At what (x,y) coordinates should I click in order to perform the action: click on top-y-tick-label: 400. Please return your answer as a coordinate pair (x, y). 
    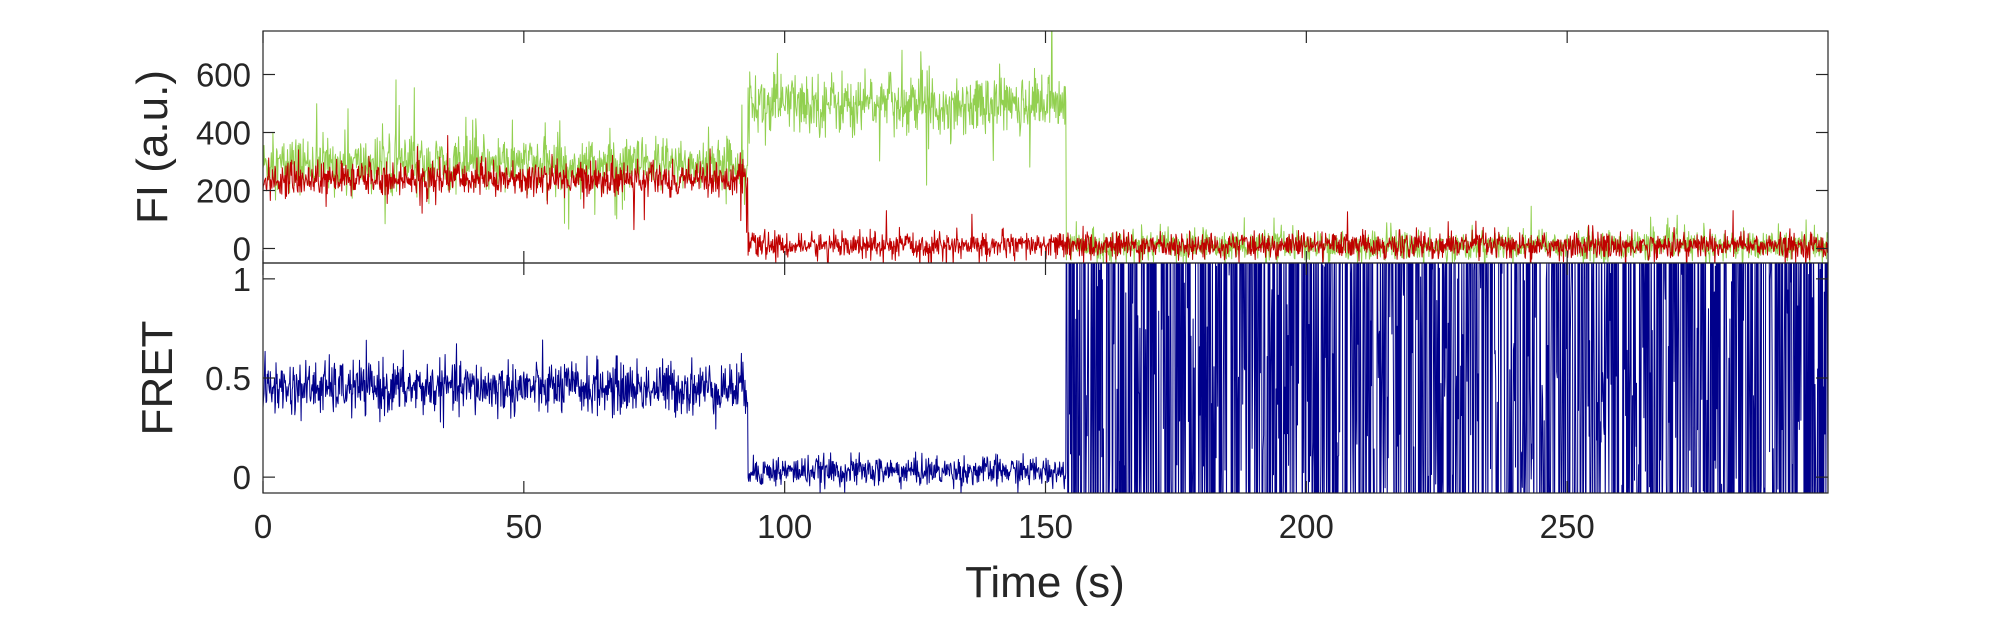
    Looking at the image, I should click on (223, 133).